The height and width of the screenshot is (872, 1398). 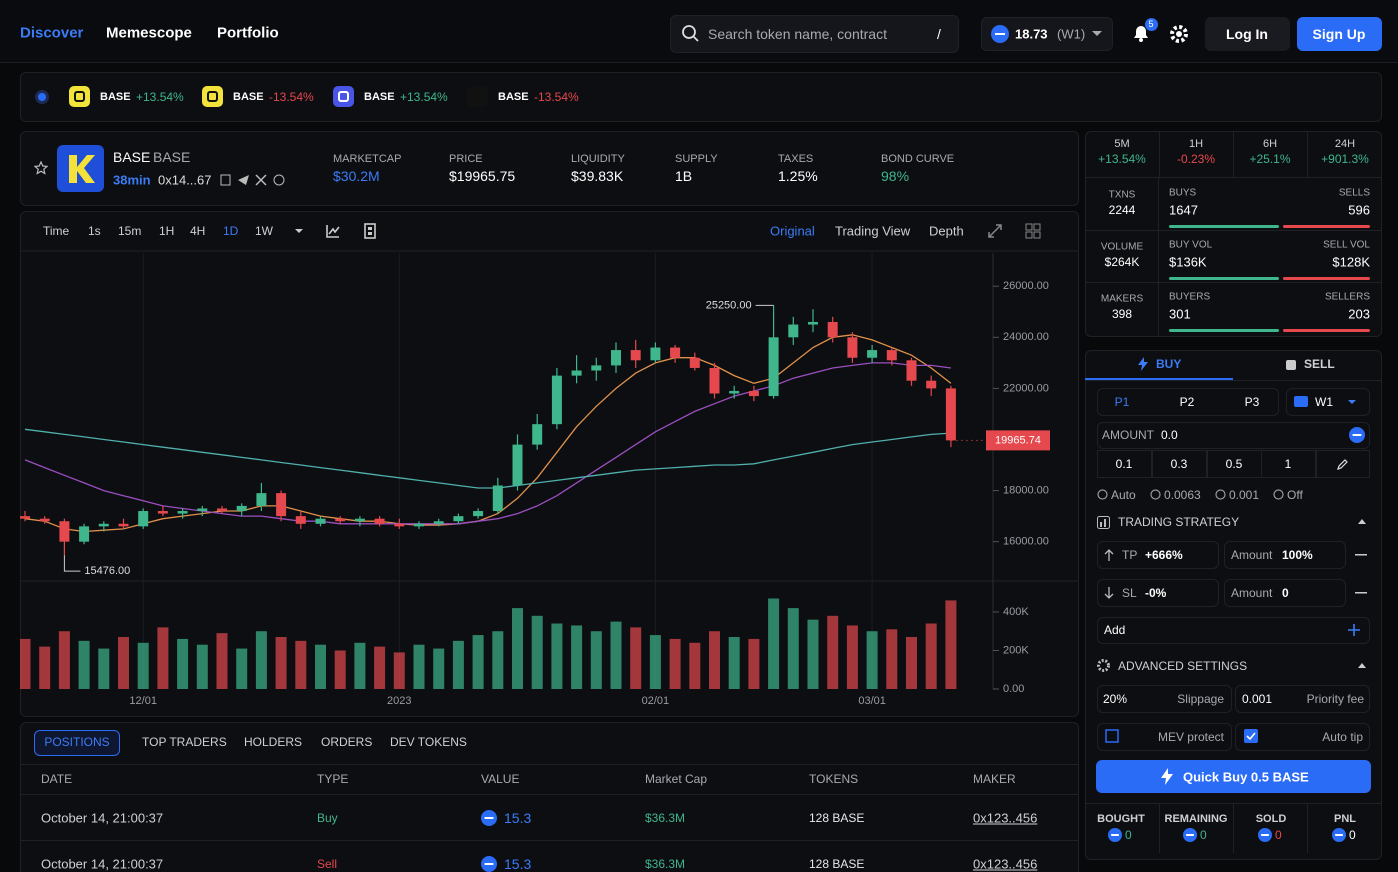 I want to click on quick-amount: 0.3, so click(x=1179, y=464).